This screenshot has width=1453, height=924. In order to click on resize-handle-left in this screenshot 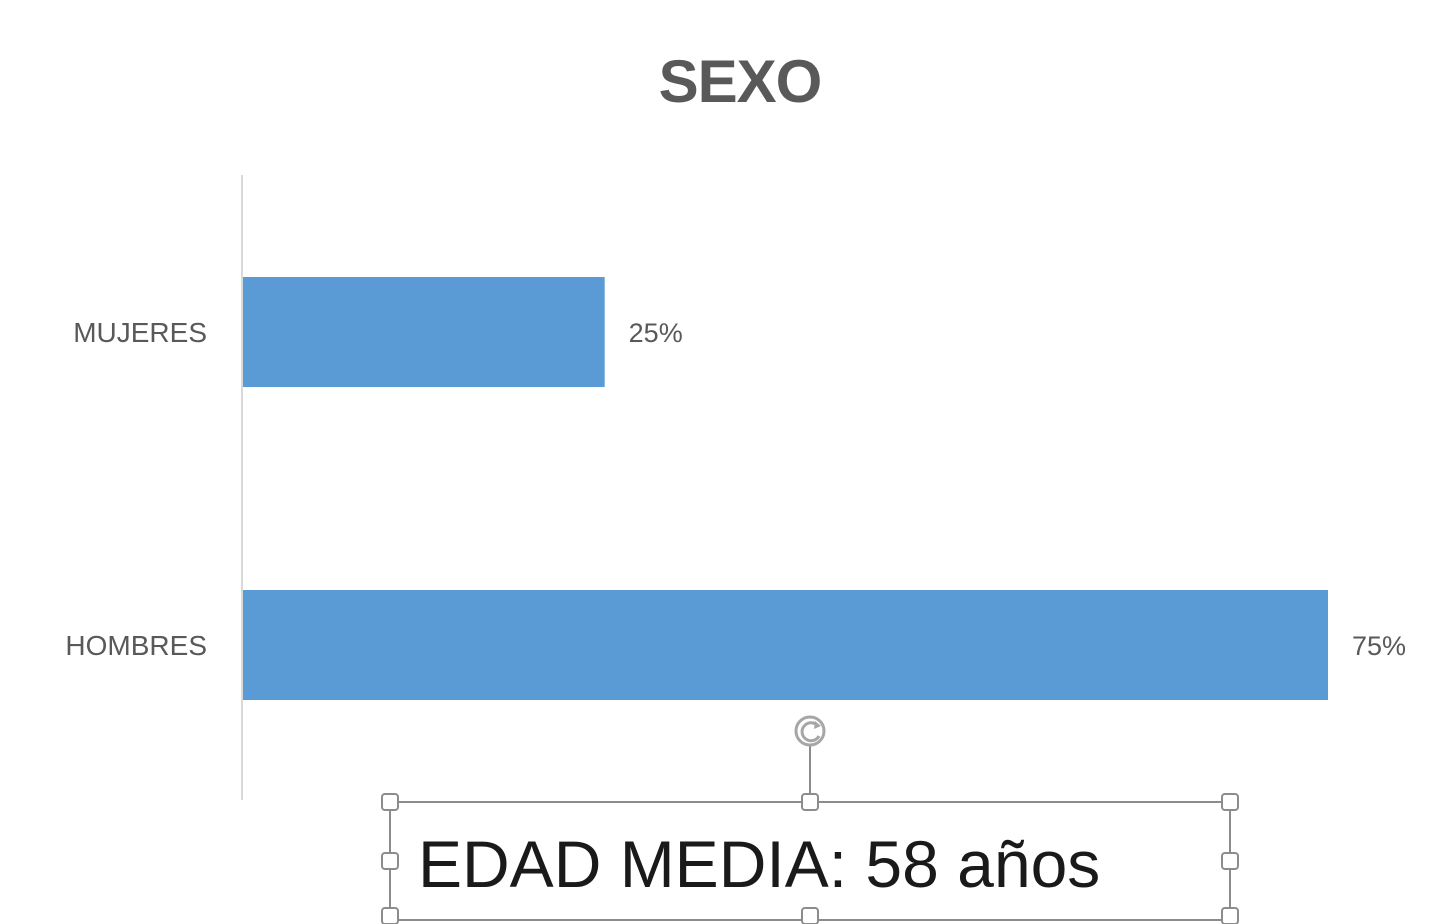, I will do `click(390, 861)`.